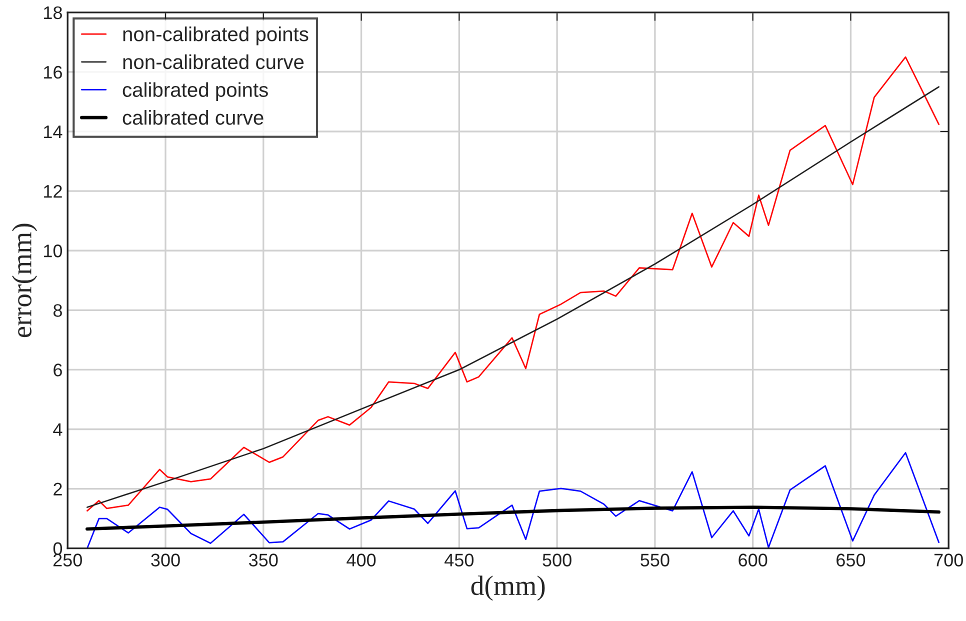  I want to click on x-tick-label: 650, so click(851, 560).